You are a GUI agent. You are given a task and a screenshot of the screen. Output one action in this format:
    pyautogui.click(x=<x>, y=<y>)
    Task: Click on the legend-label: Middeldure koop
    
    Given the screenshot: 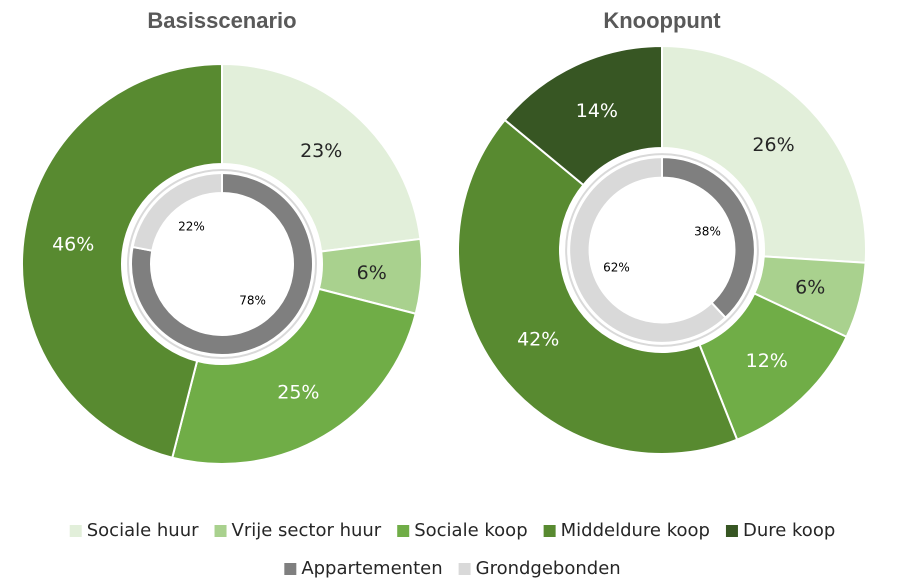 What is the action you would take?
    pyautogui.click(x=635, y=530)
    